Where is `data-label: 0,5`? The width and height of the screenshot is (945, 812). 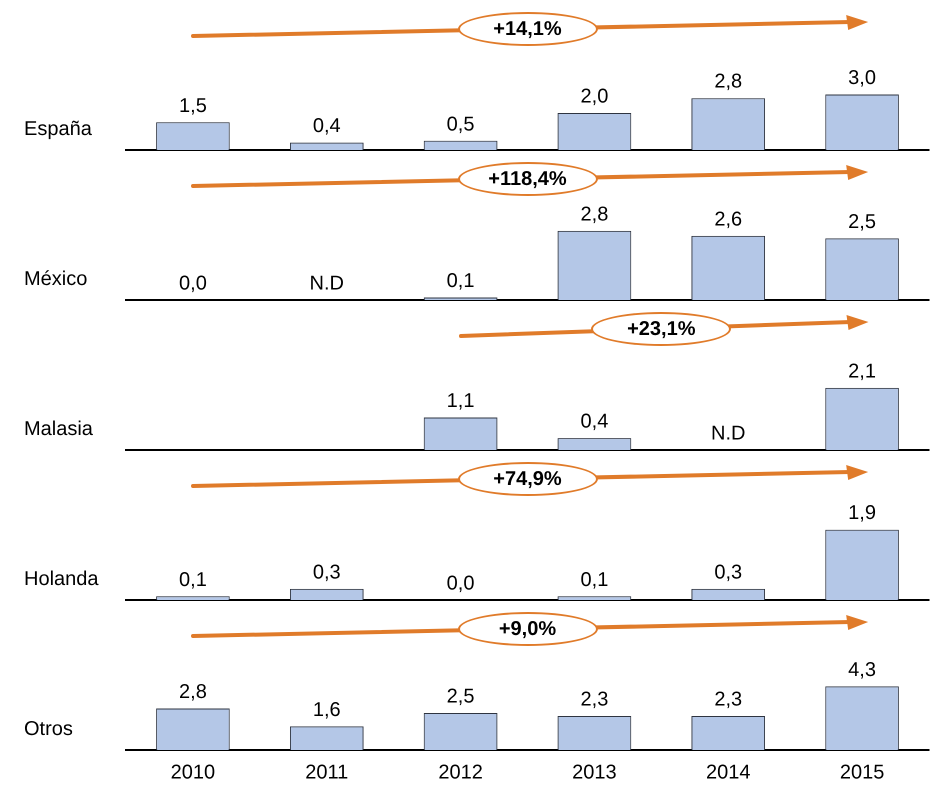 data-label: 0,5 is located at coordinates (460, 124).